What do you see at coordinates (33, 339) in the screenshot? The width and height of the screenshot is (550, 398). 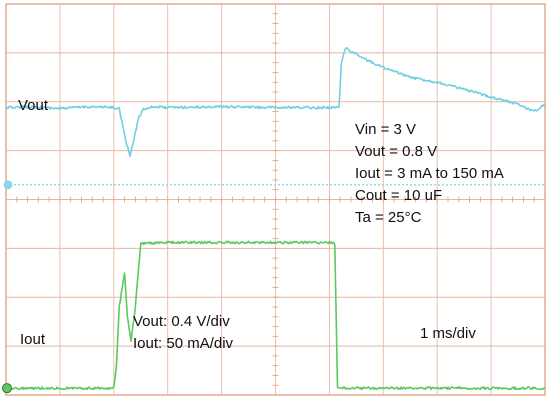 I see `series-label-iout: Iout` at bounding box center [33, 339].